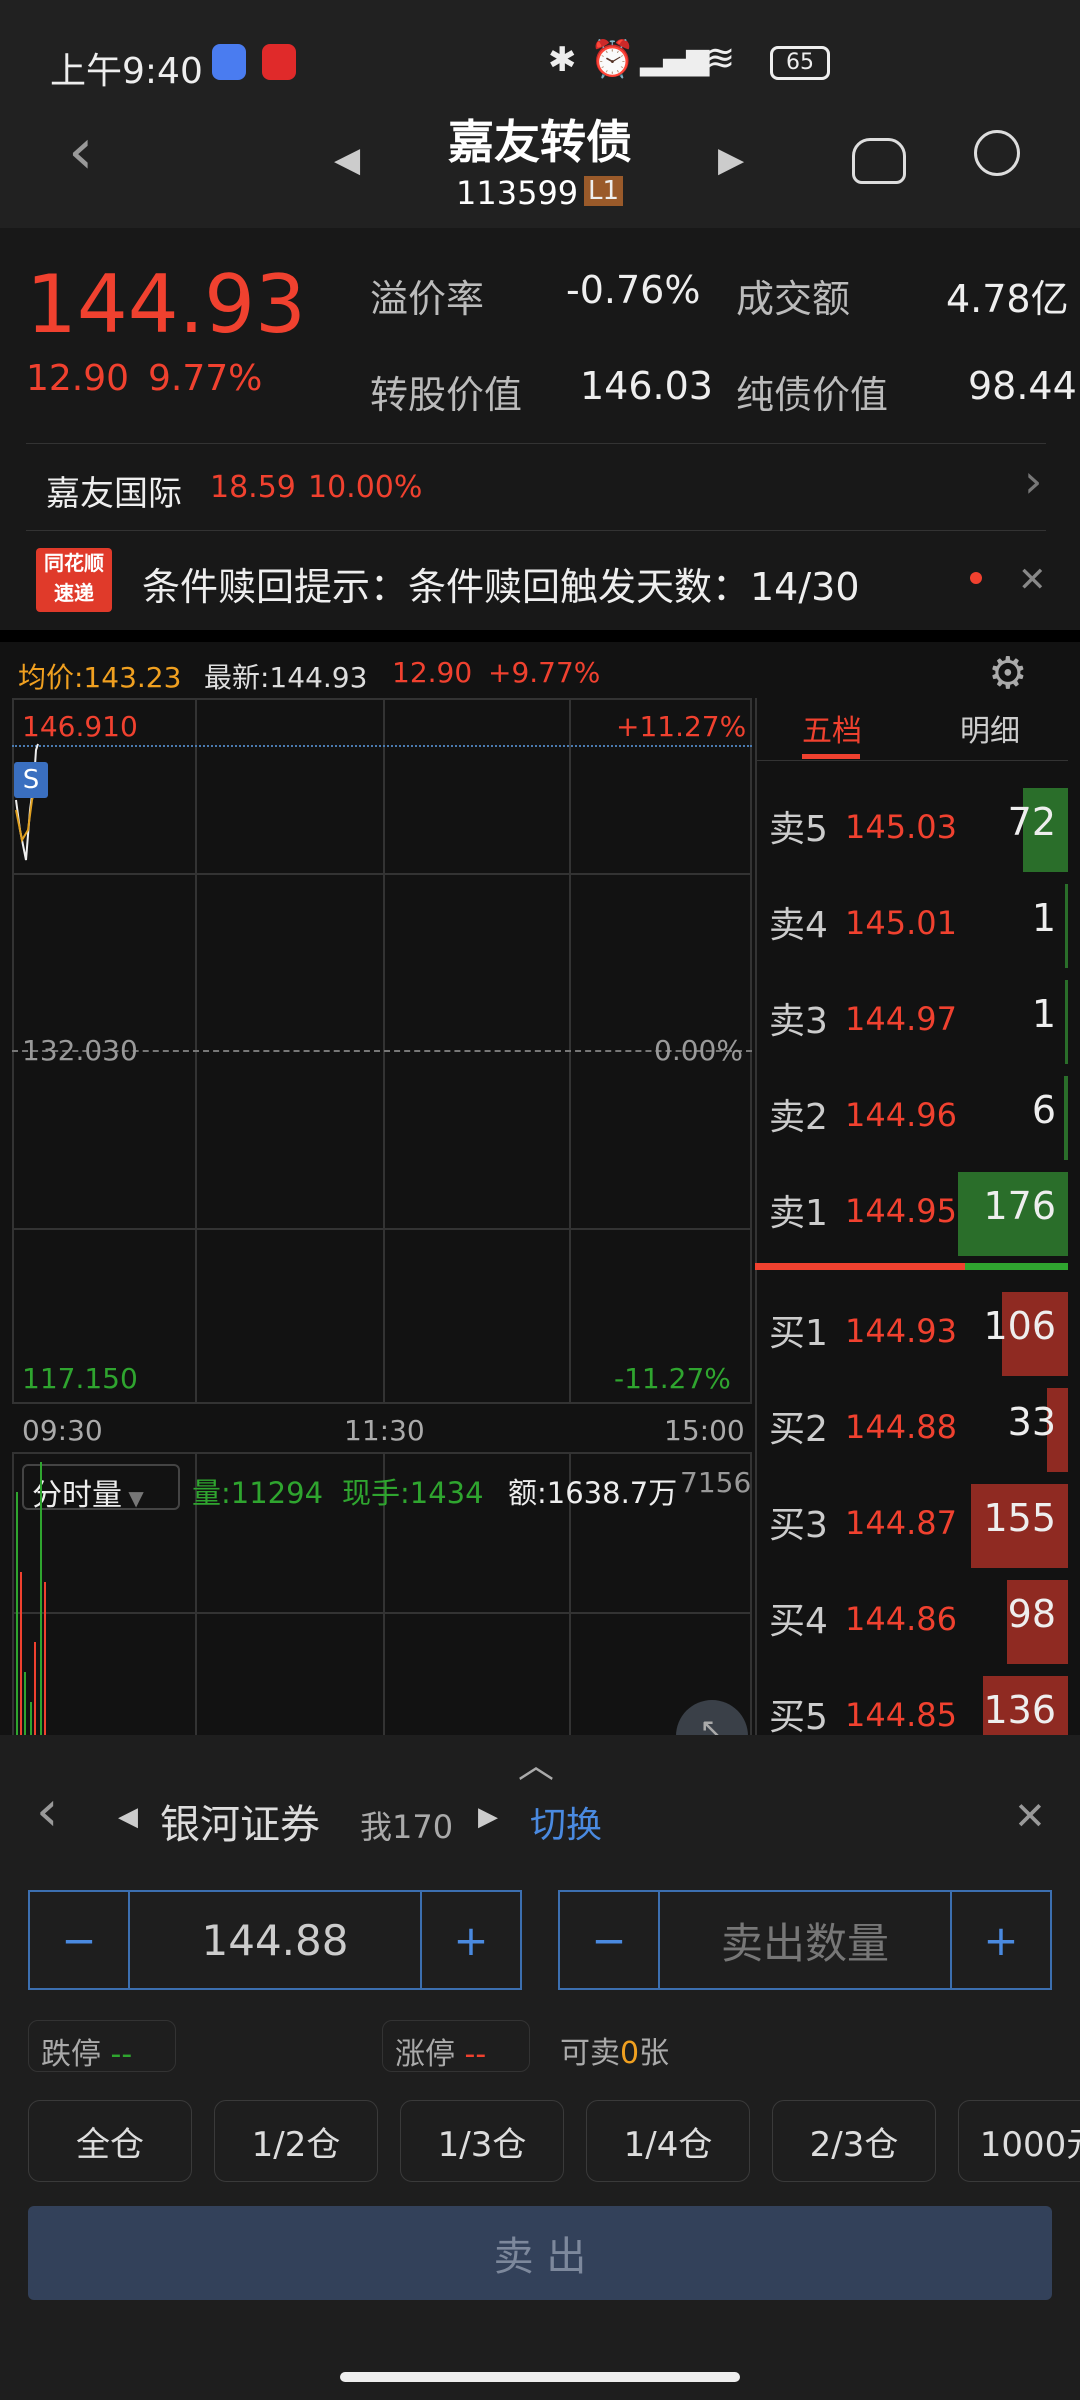 This screenshot has height=2400, width=1080. What do you see at coordinates (675, 59) in the screenshot?
I see `signal-icon: ▂▄▆` at bounding box center [675, 59].